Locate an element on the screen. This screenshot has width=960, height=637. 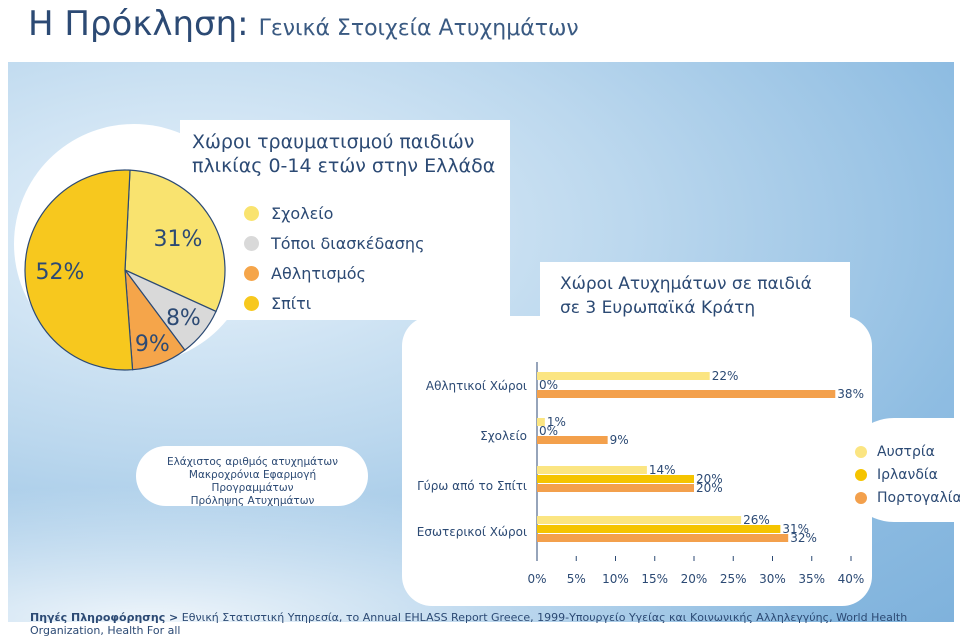
pie-label-leisure: 8% is located at coordinates (183, 318).